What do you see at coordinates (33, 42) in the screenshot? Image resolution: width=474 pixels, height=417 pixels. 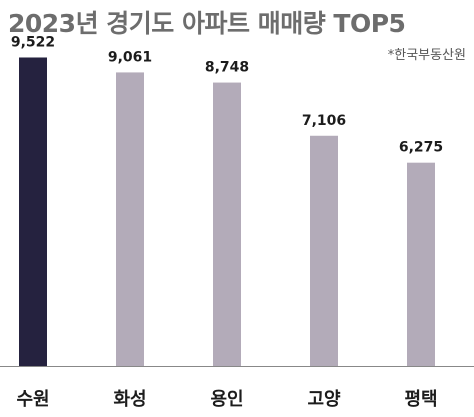 I see `value-label-1: 9,522` at bounding box center [33, 42].